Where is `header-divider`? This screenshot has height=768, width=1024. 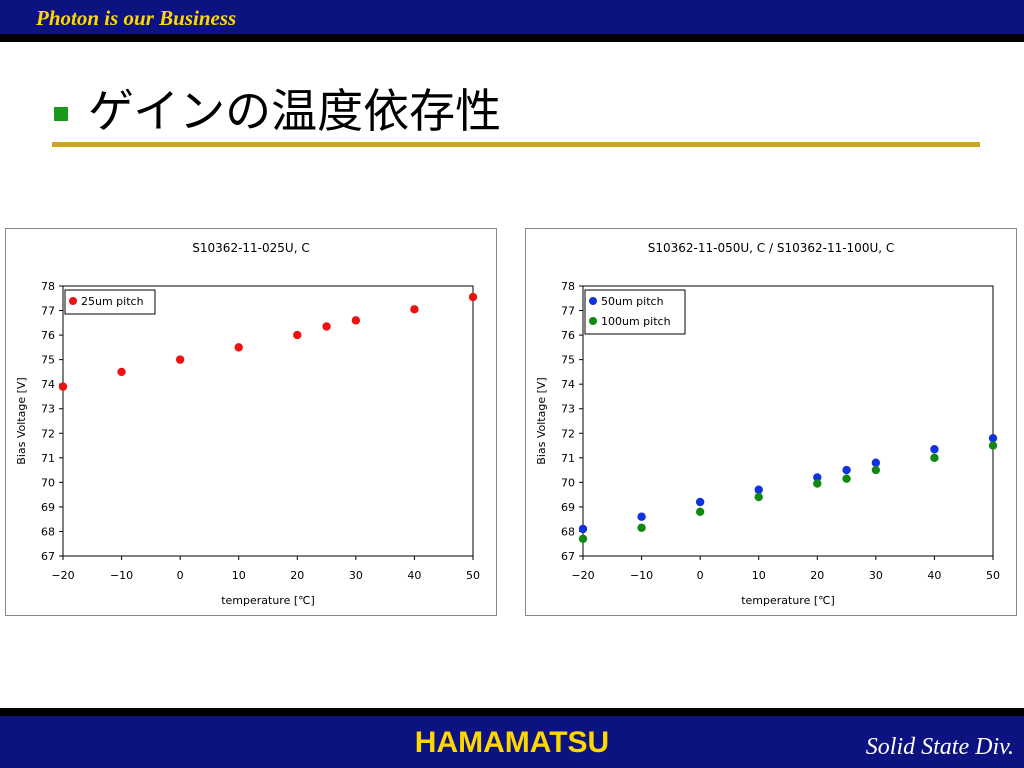 header-divider is located at coordinates (512, 38).